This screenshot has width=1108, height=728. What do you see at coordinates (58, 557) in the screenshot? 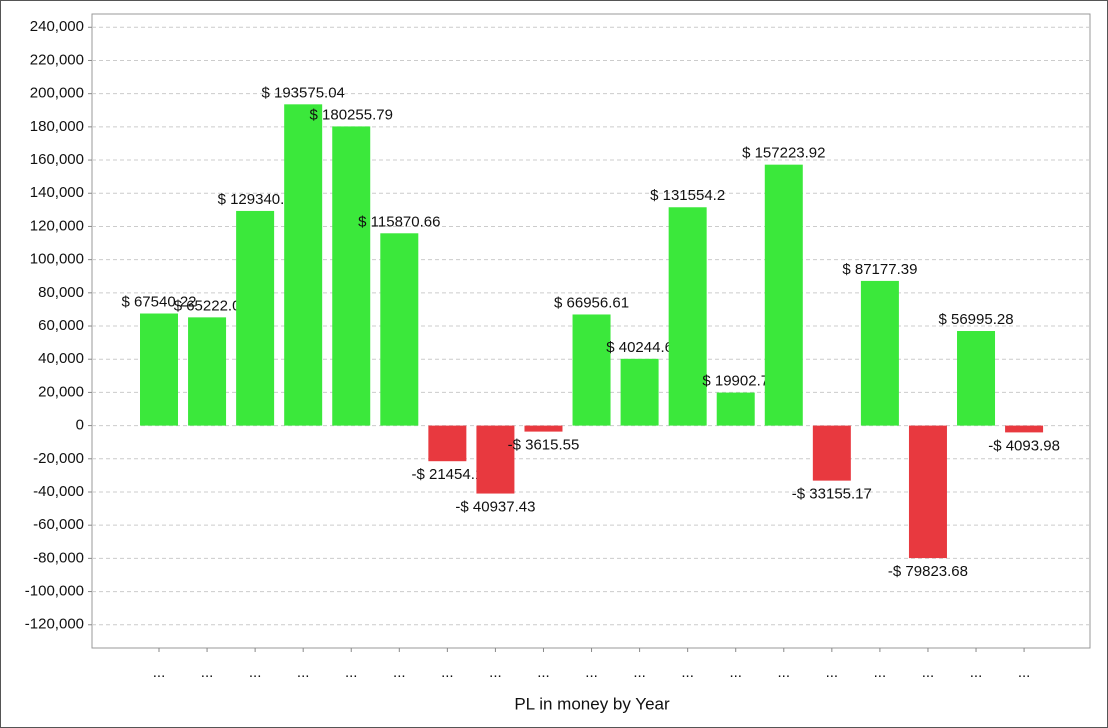
I see `y-tick-label: -80,000` at bounding box center [58, 557].